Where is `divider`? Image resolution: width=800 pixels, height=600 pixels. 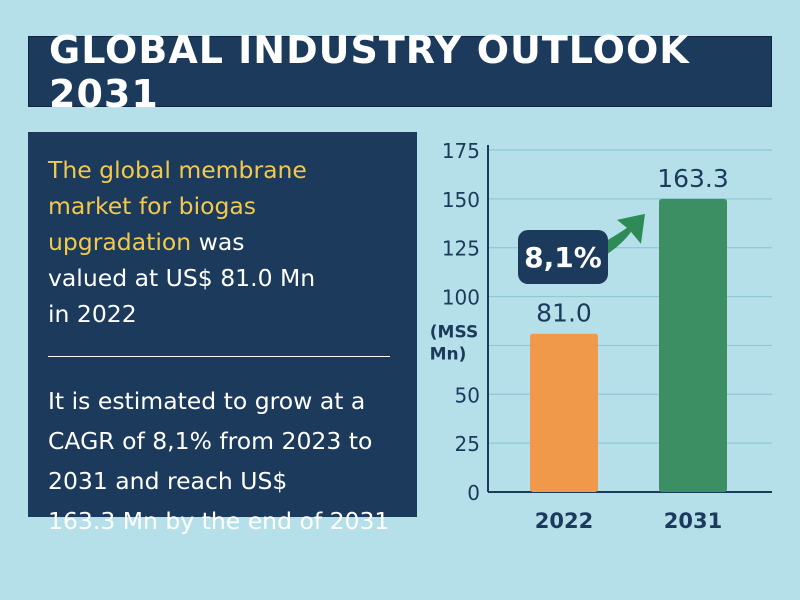 divider is located at coordinates (219, 356).